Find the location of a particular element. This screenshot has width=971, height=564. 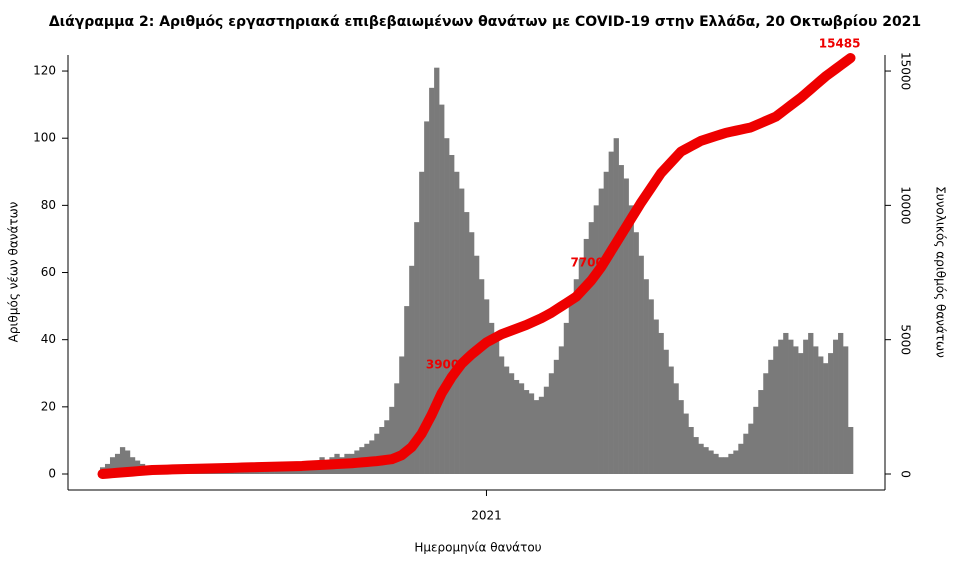

y2-tick-label: 10000 is located at coordinates (906, 205).